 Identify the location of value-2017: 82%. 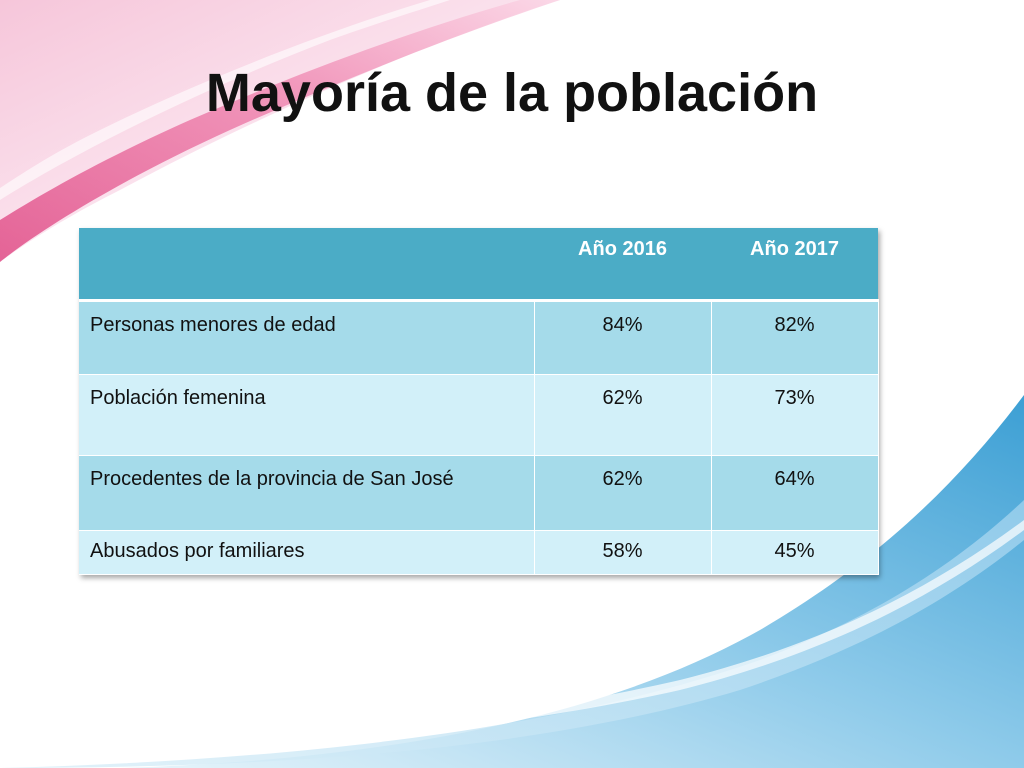
(795, 337).